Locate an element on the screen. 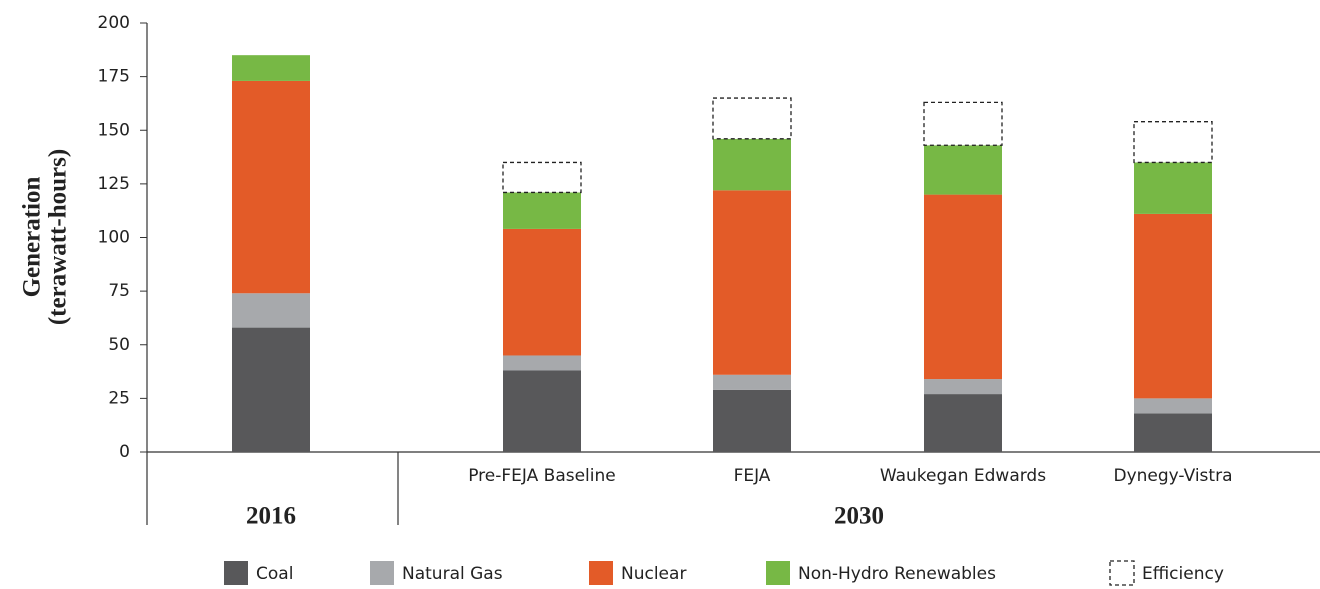 This screenshot has width=1320, height=589. group-label: 2016 is located at coordinates (271, 516).